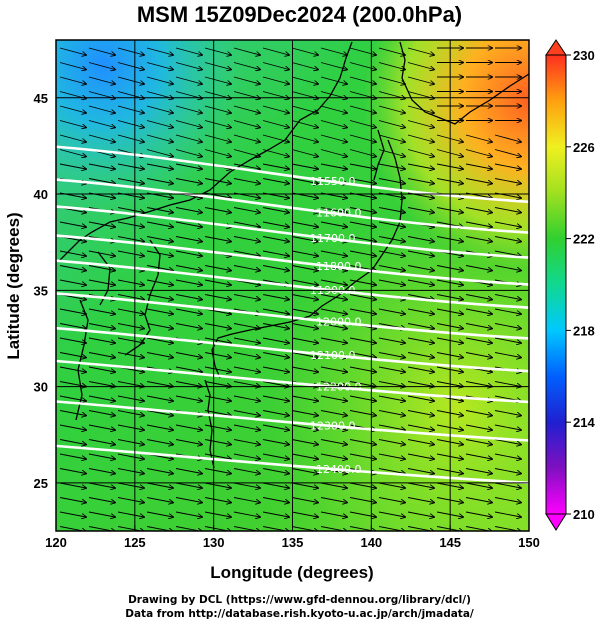  What do you see at coordinates (339, 469) in the screenshot?
I see `contour-label: 12400.0` at bounding box center [339, 469].